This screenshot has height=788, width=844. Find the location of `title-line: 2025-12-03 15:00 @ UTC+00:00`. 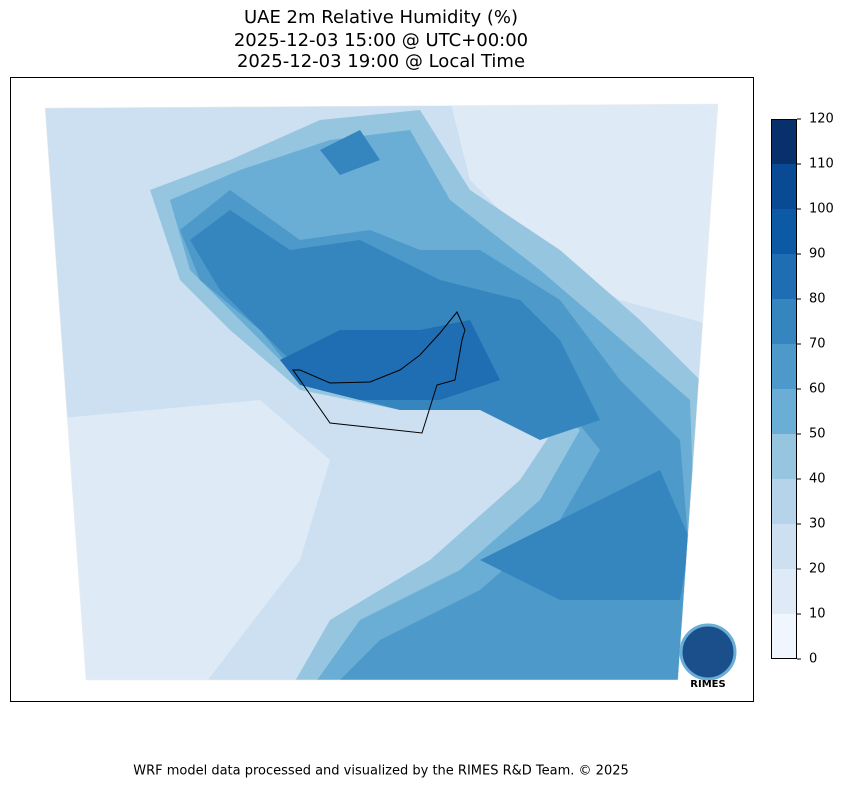

title-line: 2025-12-03 15:00 @ UTC+00:00 is located at coordinates (381, 40).